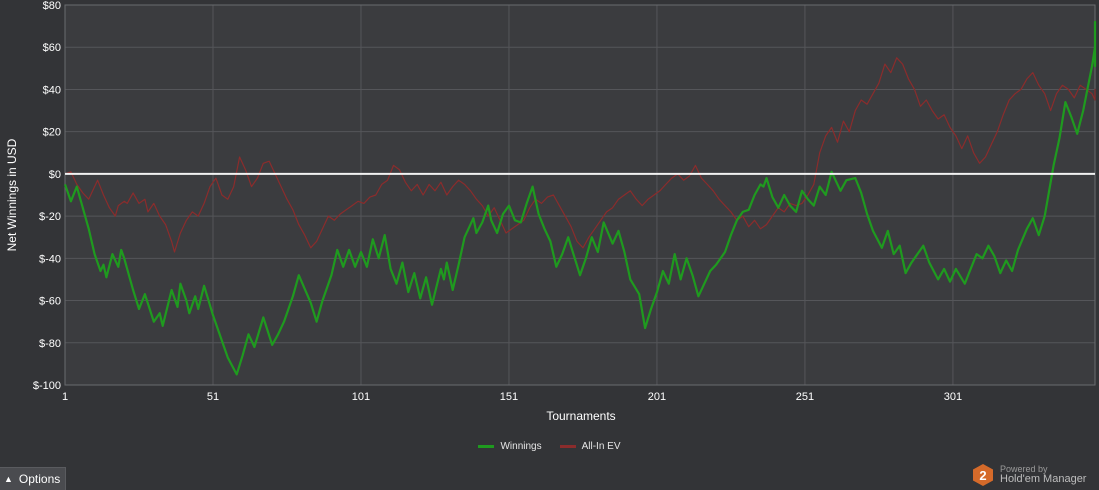  I want to click on y-tick-label: $40, so click(52, 90).